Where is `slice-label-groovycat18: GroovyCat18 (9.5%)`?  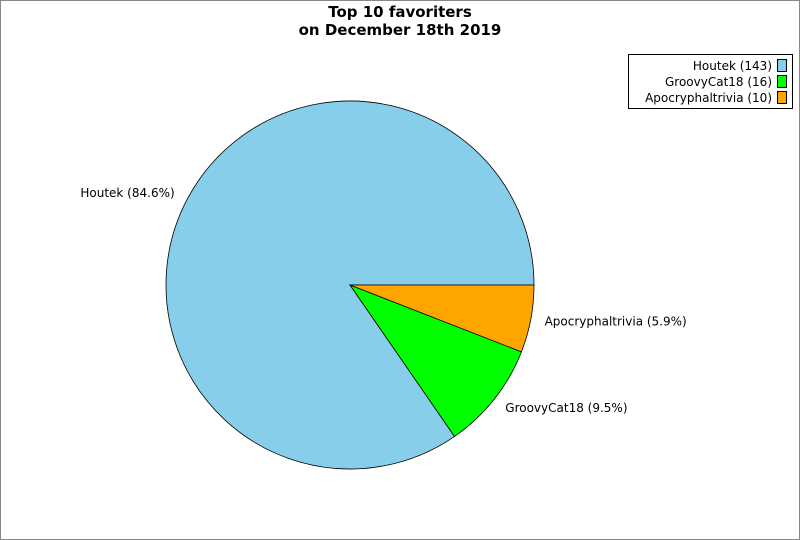
slice-label-groovycat18: GroovyCat18 (9.5%) is located at coordinates (566, 408).